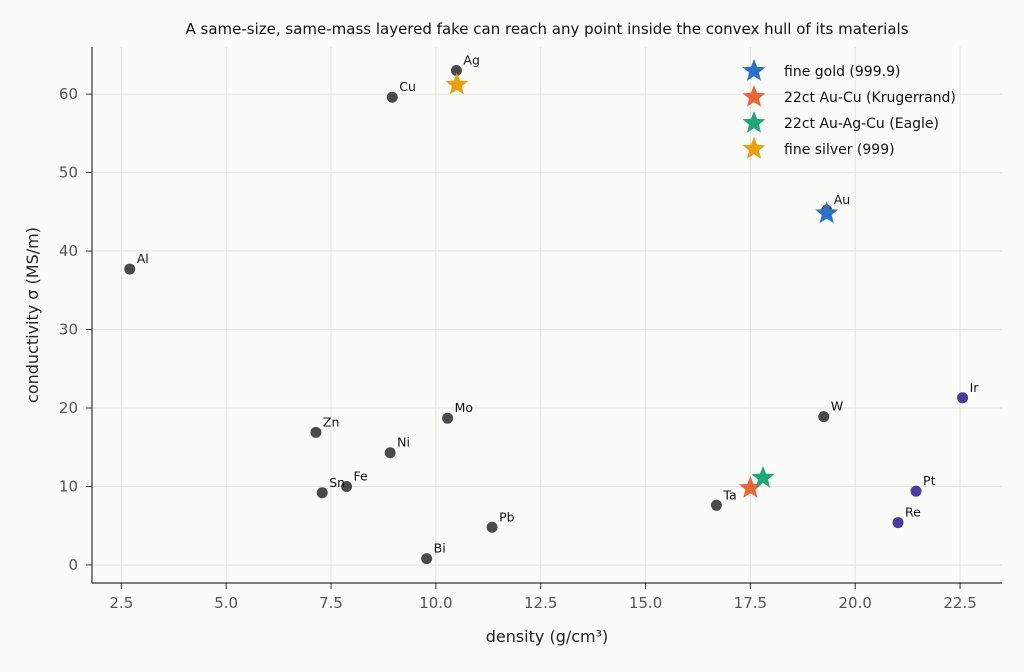  What do you see at coordinates (322, 493) in the screenshot?
I see `point-sn` at bounding box center [322, 493].